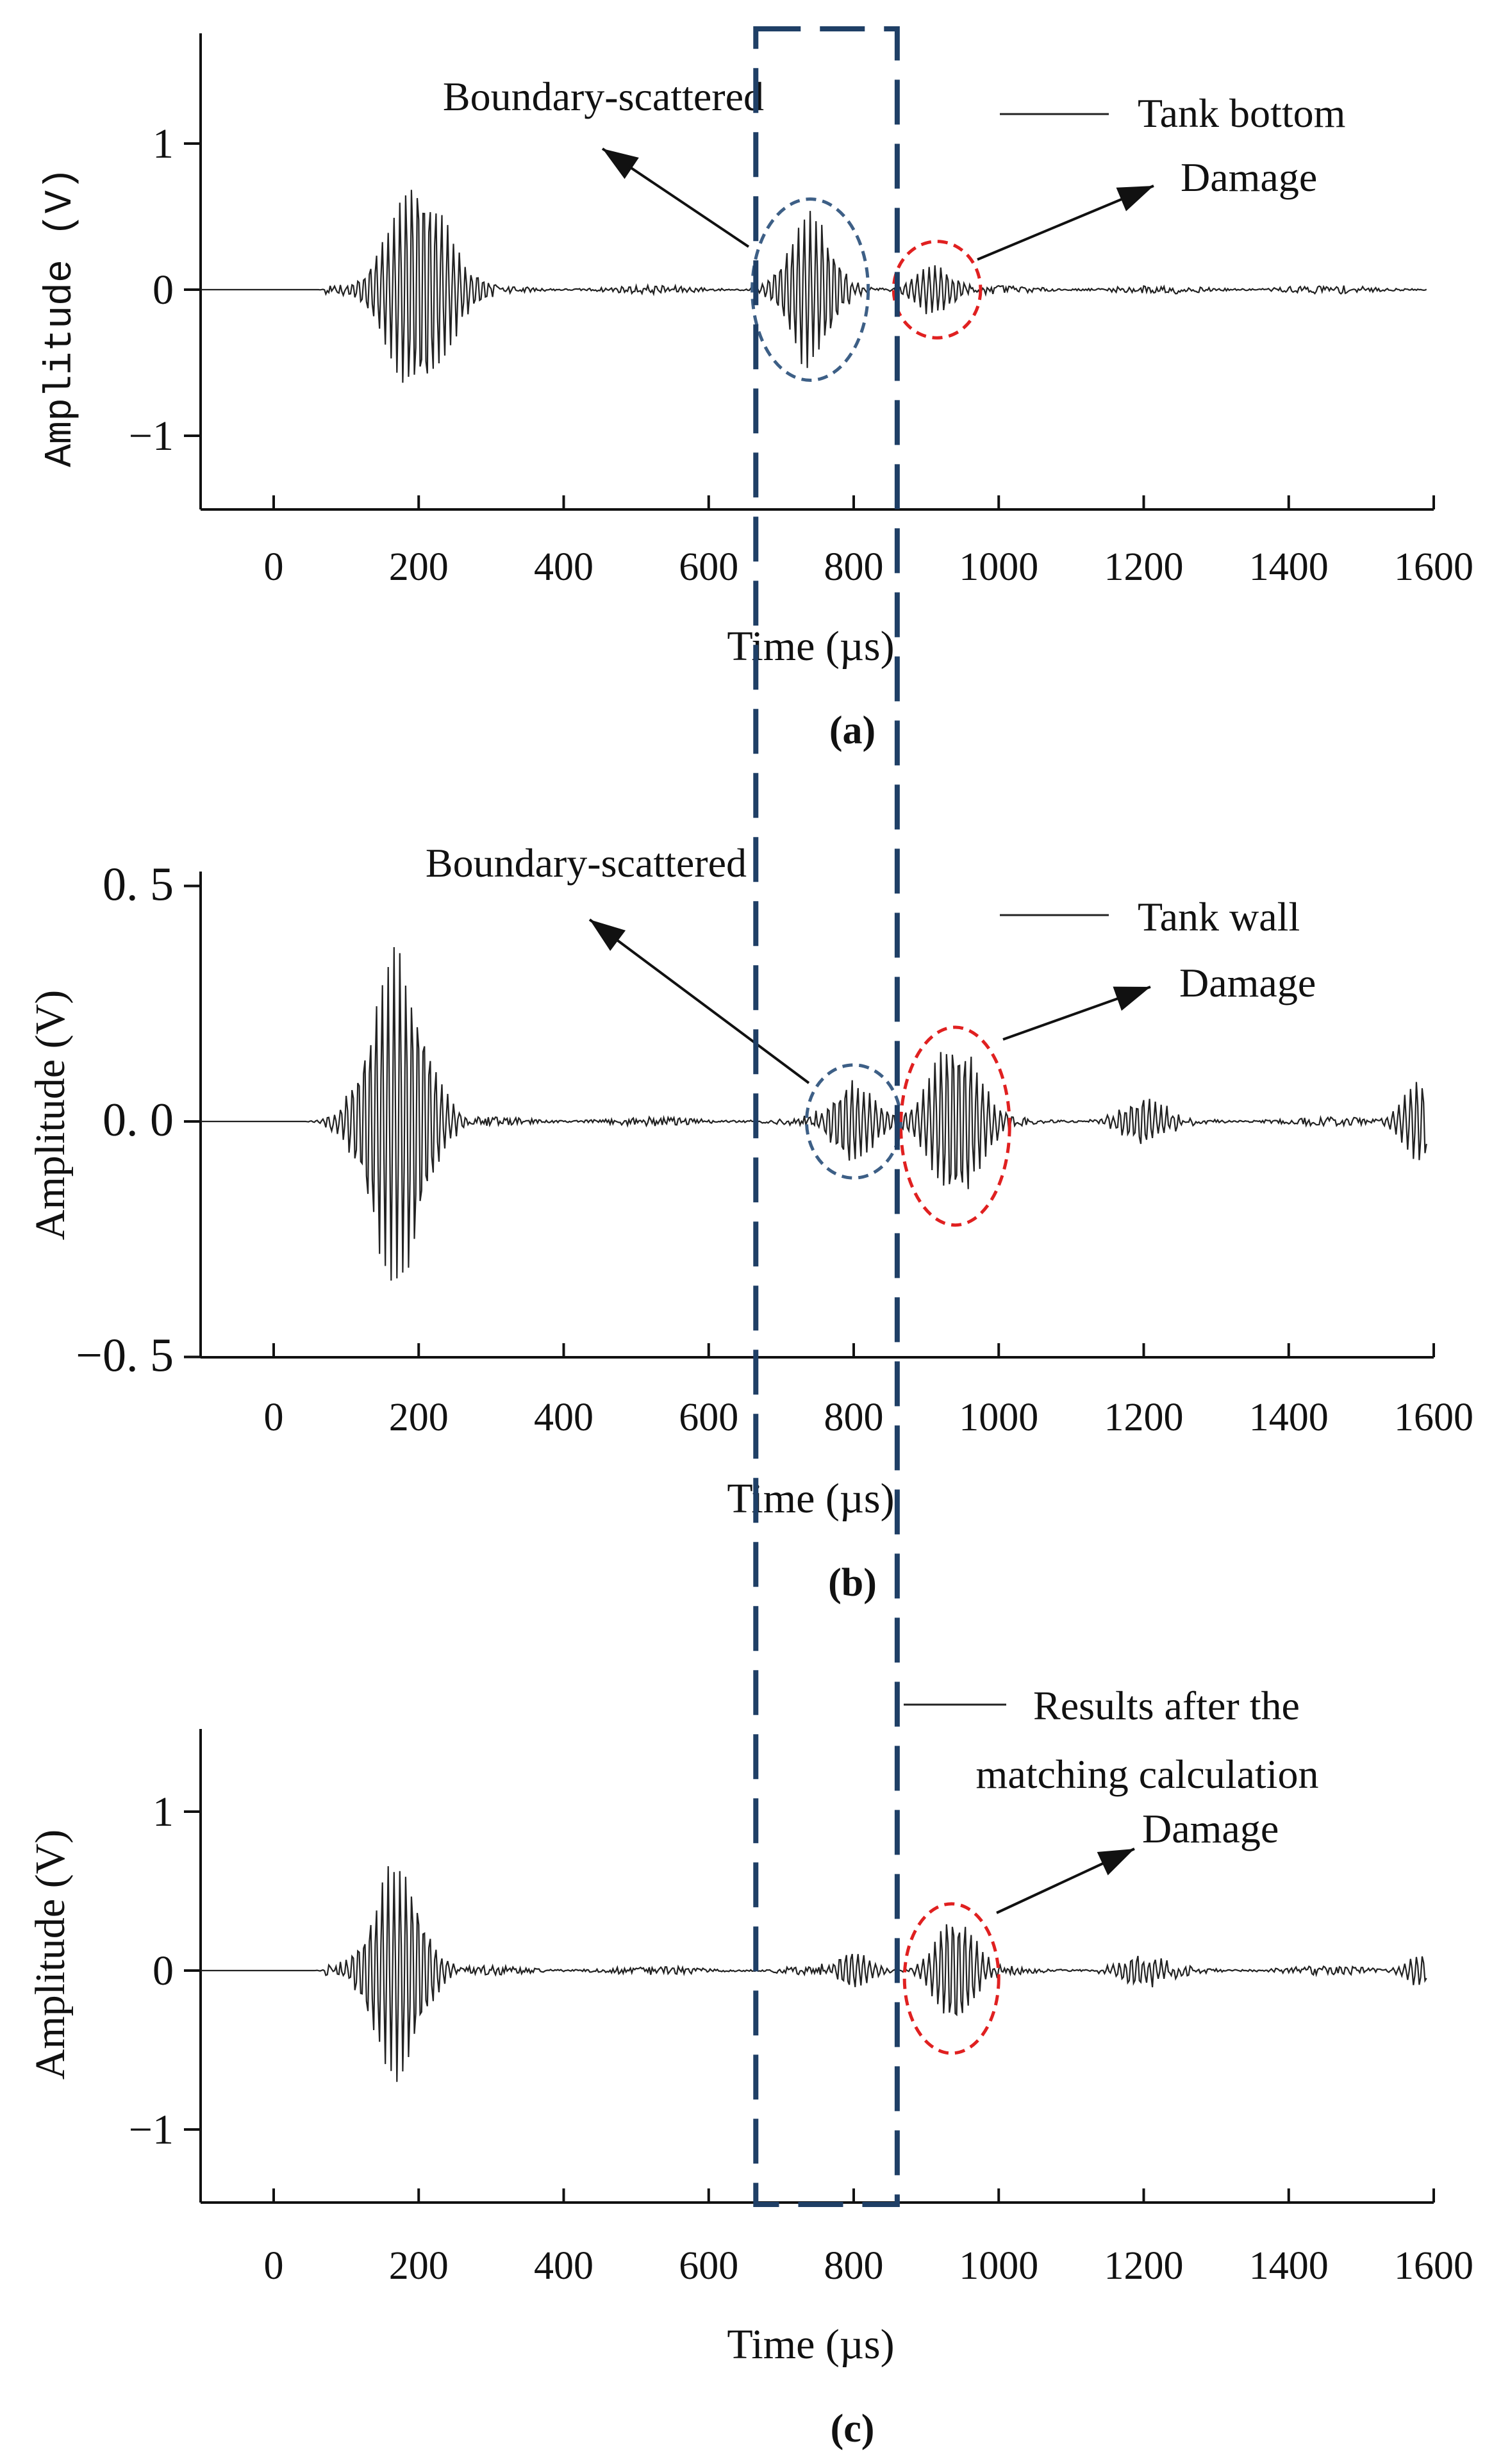 The width and height of the screenshot is (1510, 2464). Describe the element at coordinates (1434, 1417) in the screenshot. I see `panel-b-xtick-label: 1600` at that location.